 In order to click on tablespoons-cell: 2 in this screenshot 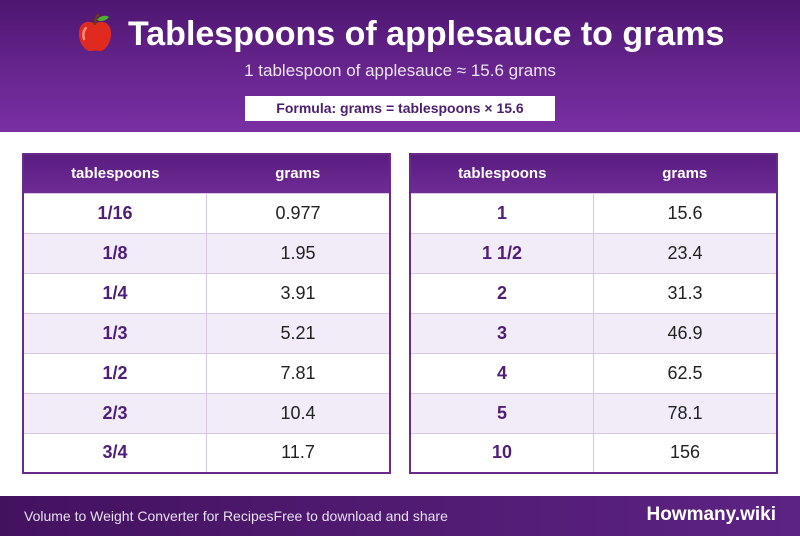, I will do `click(501, 293)`.